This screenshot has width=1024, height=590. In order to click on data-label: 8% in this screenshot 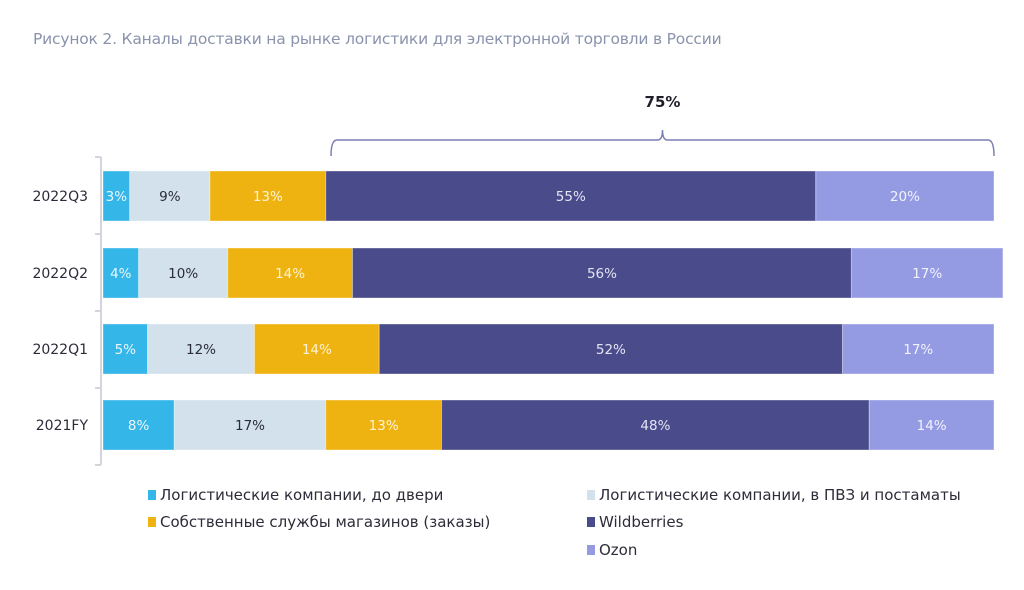, I will do `click(139, 426)`.